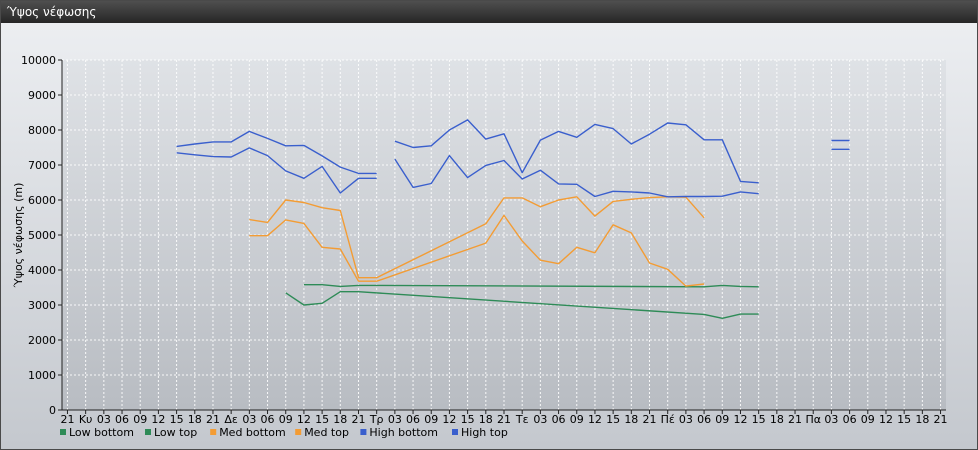  What do you see at coordinates (42, 375) in the screenshot?
I see `y-tick-label: 1000` at bounding box center [42, 375].